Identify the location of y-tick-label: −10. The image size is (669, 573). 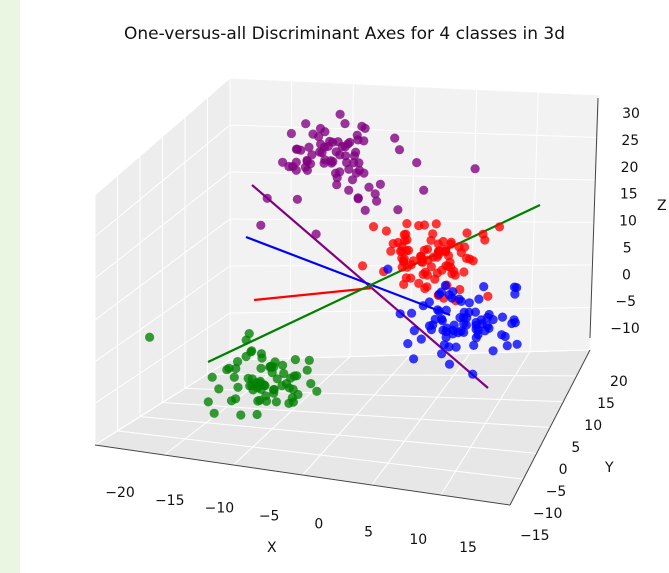
(548, 514).